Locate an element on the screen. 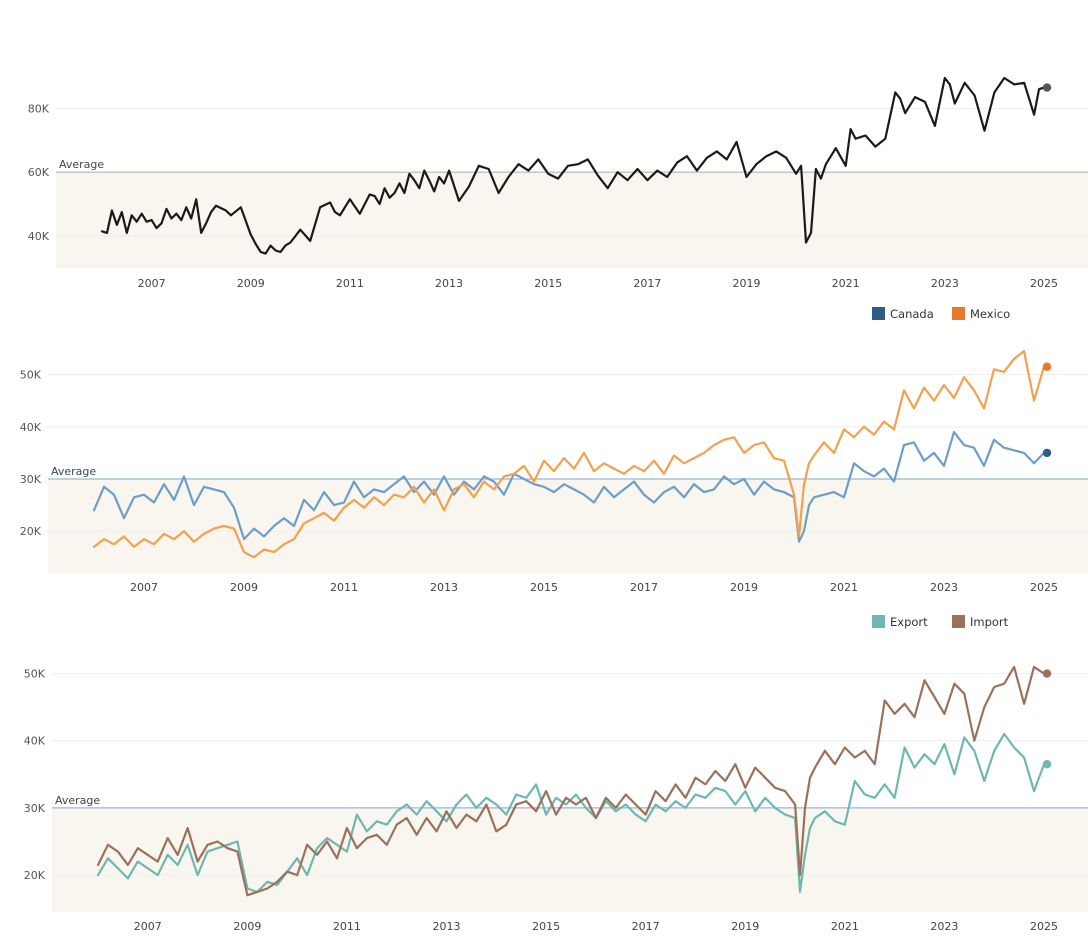 The height and width of the screenshot is (950, 1088). legend-label: Canada is located at coordinates (912, 314).